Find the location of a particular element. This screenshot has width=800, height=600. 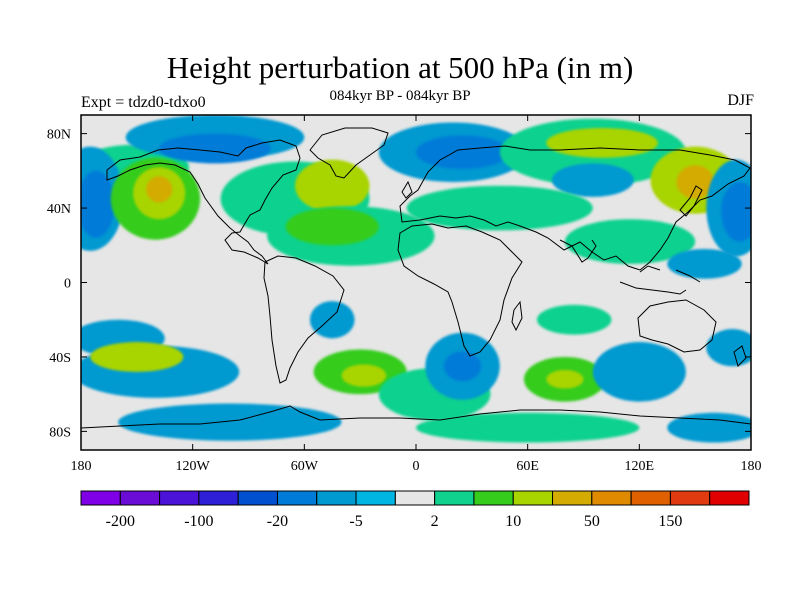

coastline-australia is located at coordinates (677, 326).